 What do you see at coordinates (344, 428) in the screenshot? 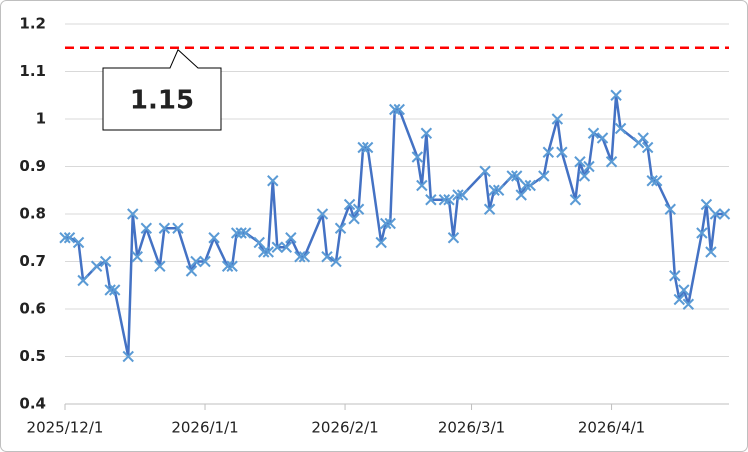
I see `x-tick-label: 2026/2/1` at bounding box center [344, 428].